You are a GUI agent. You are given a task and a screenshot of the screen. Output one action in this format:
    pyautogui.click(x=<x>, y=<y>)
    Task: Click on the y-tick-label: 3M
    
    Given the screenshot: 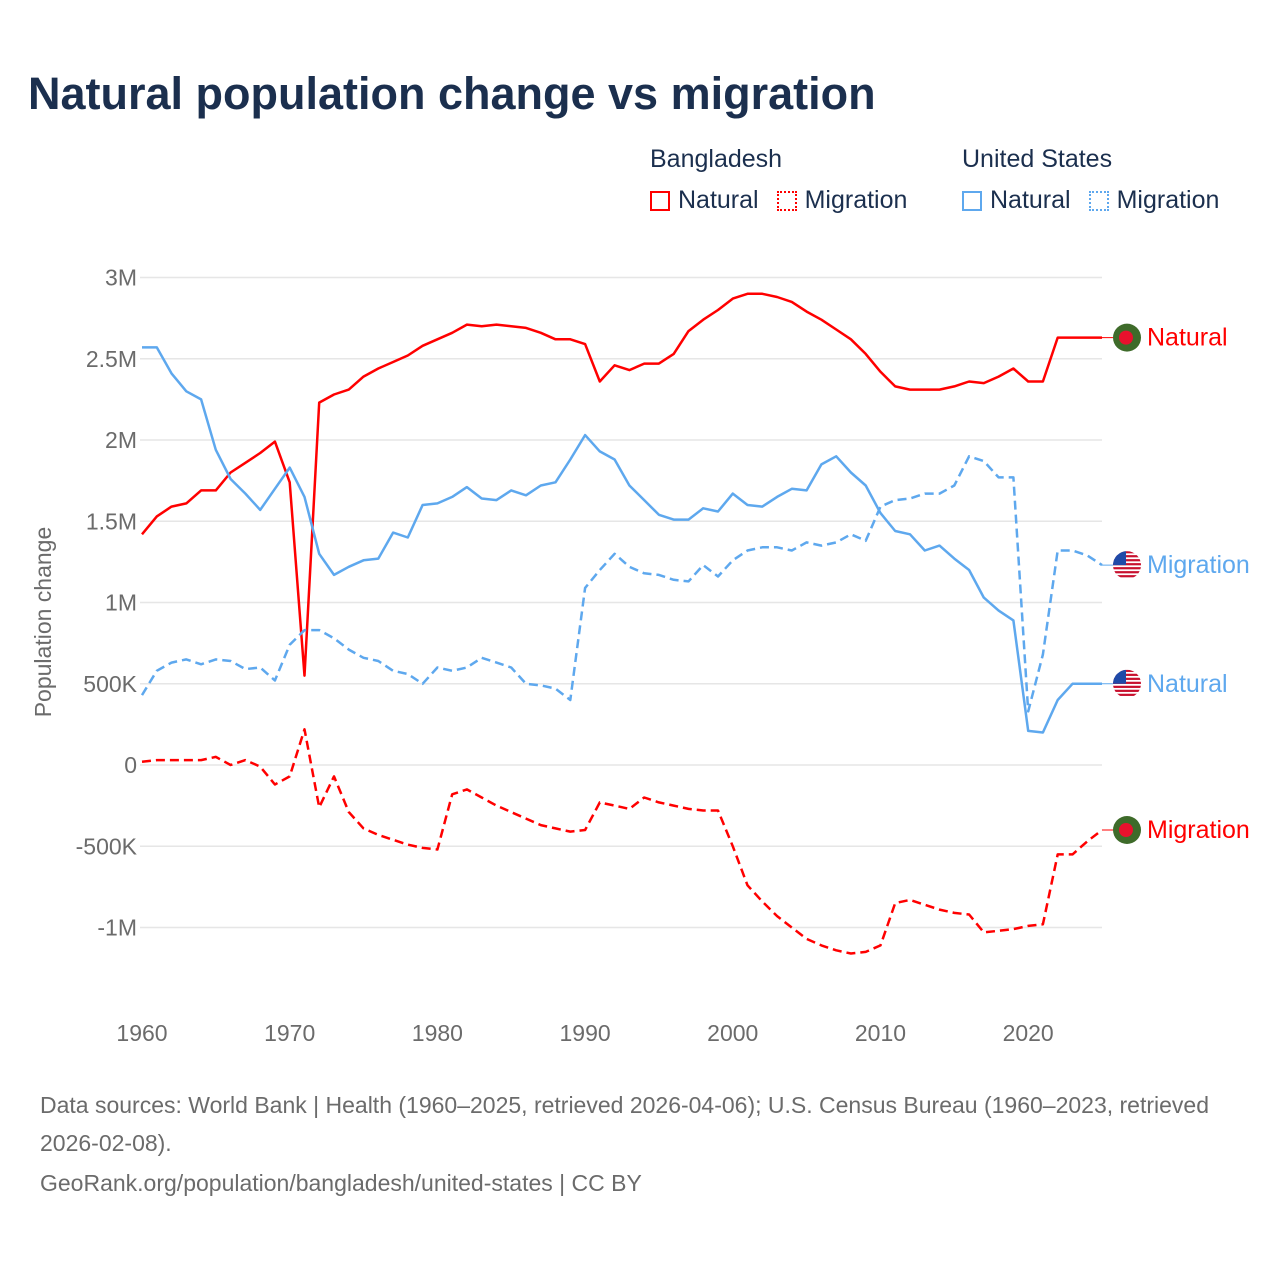 What is the action you would take?
    pyautogui.click(x=121, y=278)
    